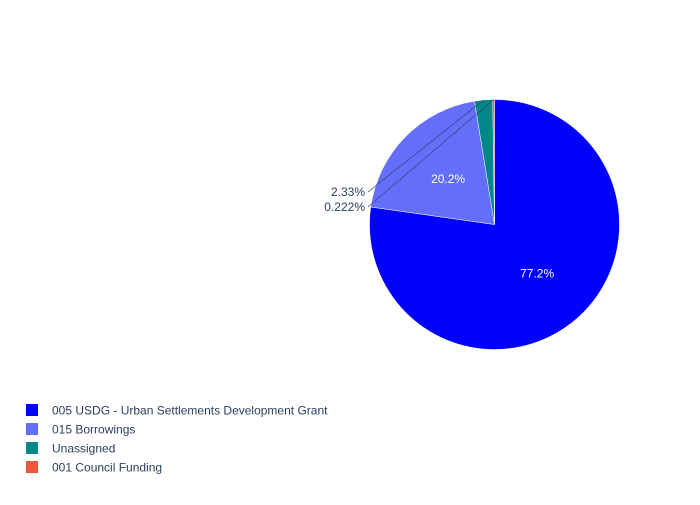 This screenshot has height=505, width=700. What do you see at coordinates (344, 207) in the screenshot?
I see `pie-label-001-council-funding: 0.222%` at bounding box center [344, 207].